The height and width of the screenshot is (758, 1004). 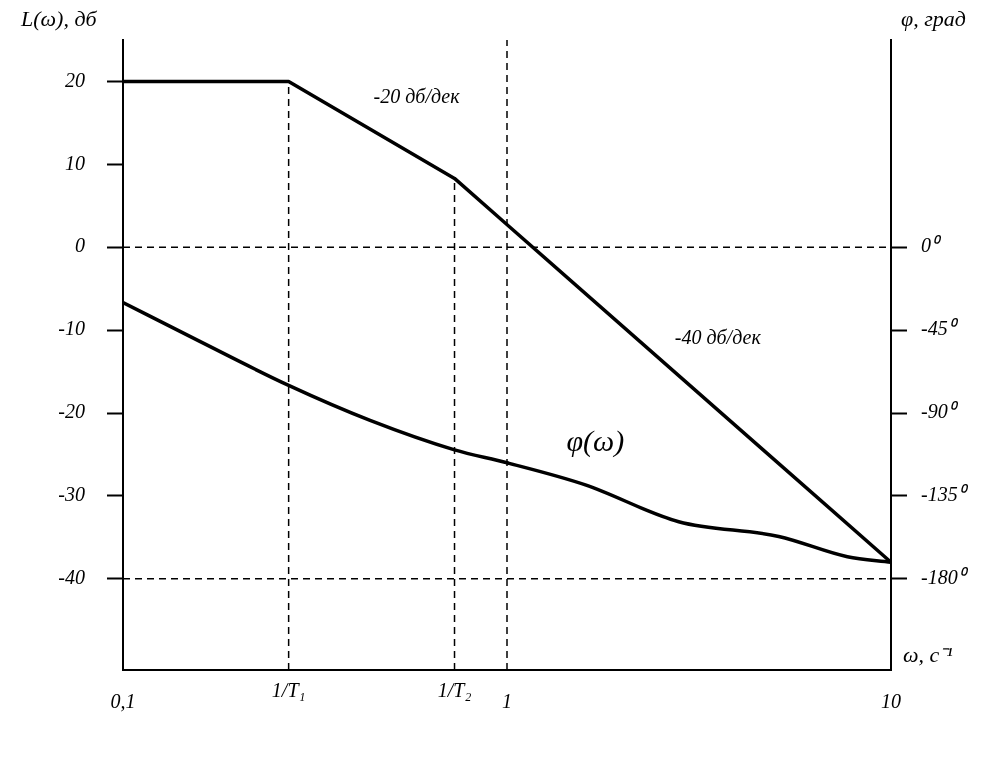 What do you see at coordinates (75, 79) in the screenshot?
I see `y-tick-label: 20` at bounding box center [75, 79].